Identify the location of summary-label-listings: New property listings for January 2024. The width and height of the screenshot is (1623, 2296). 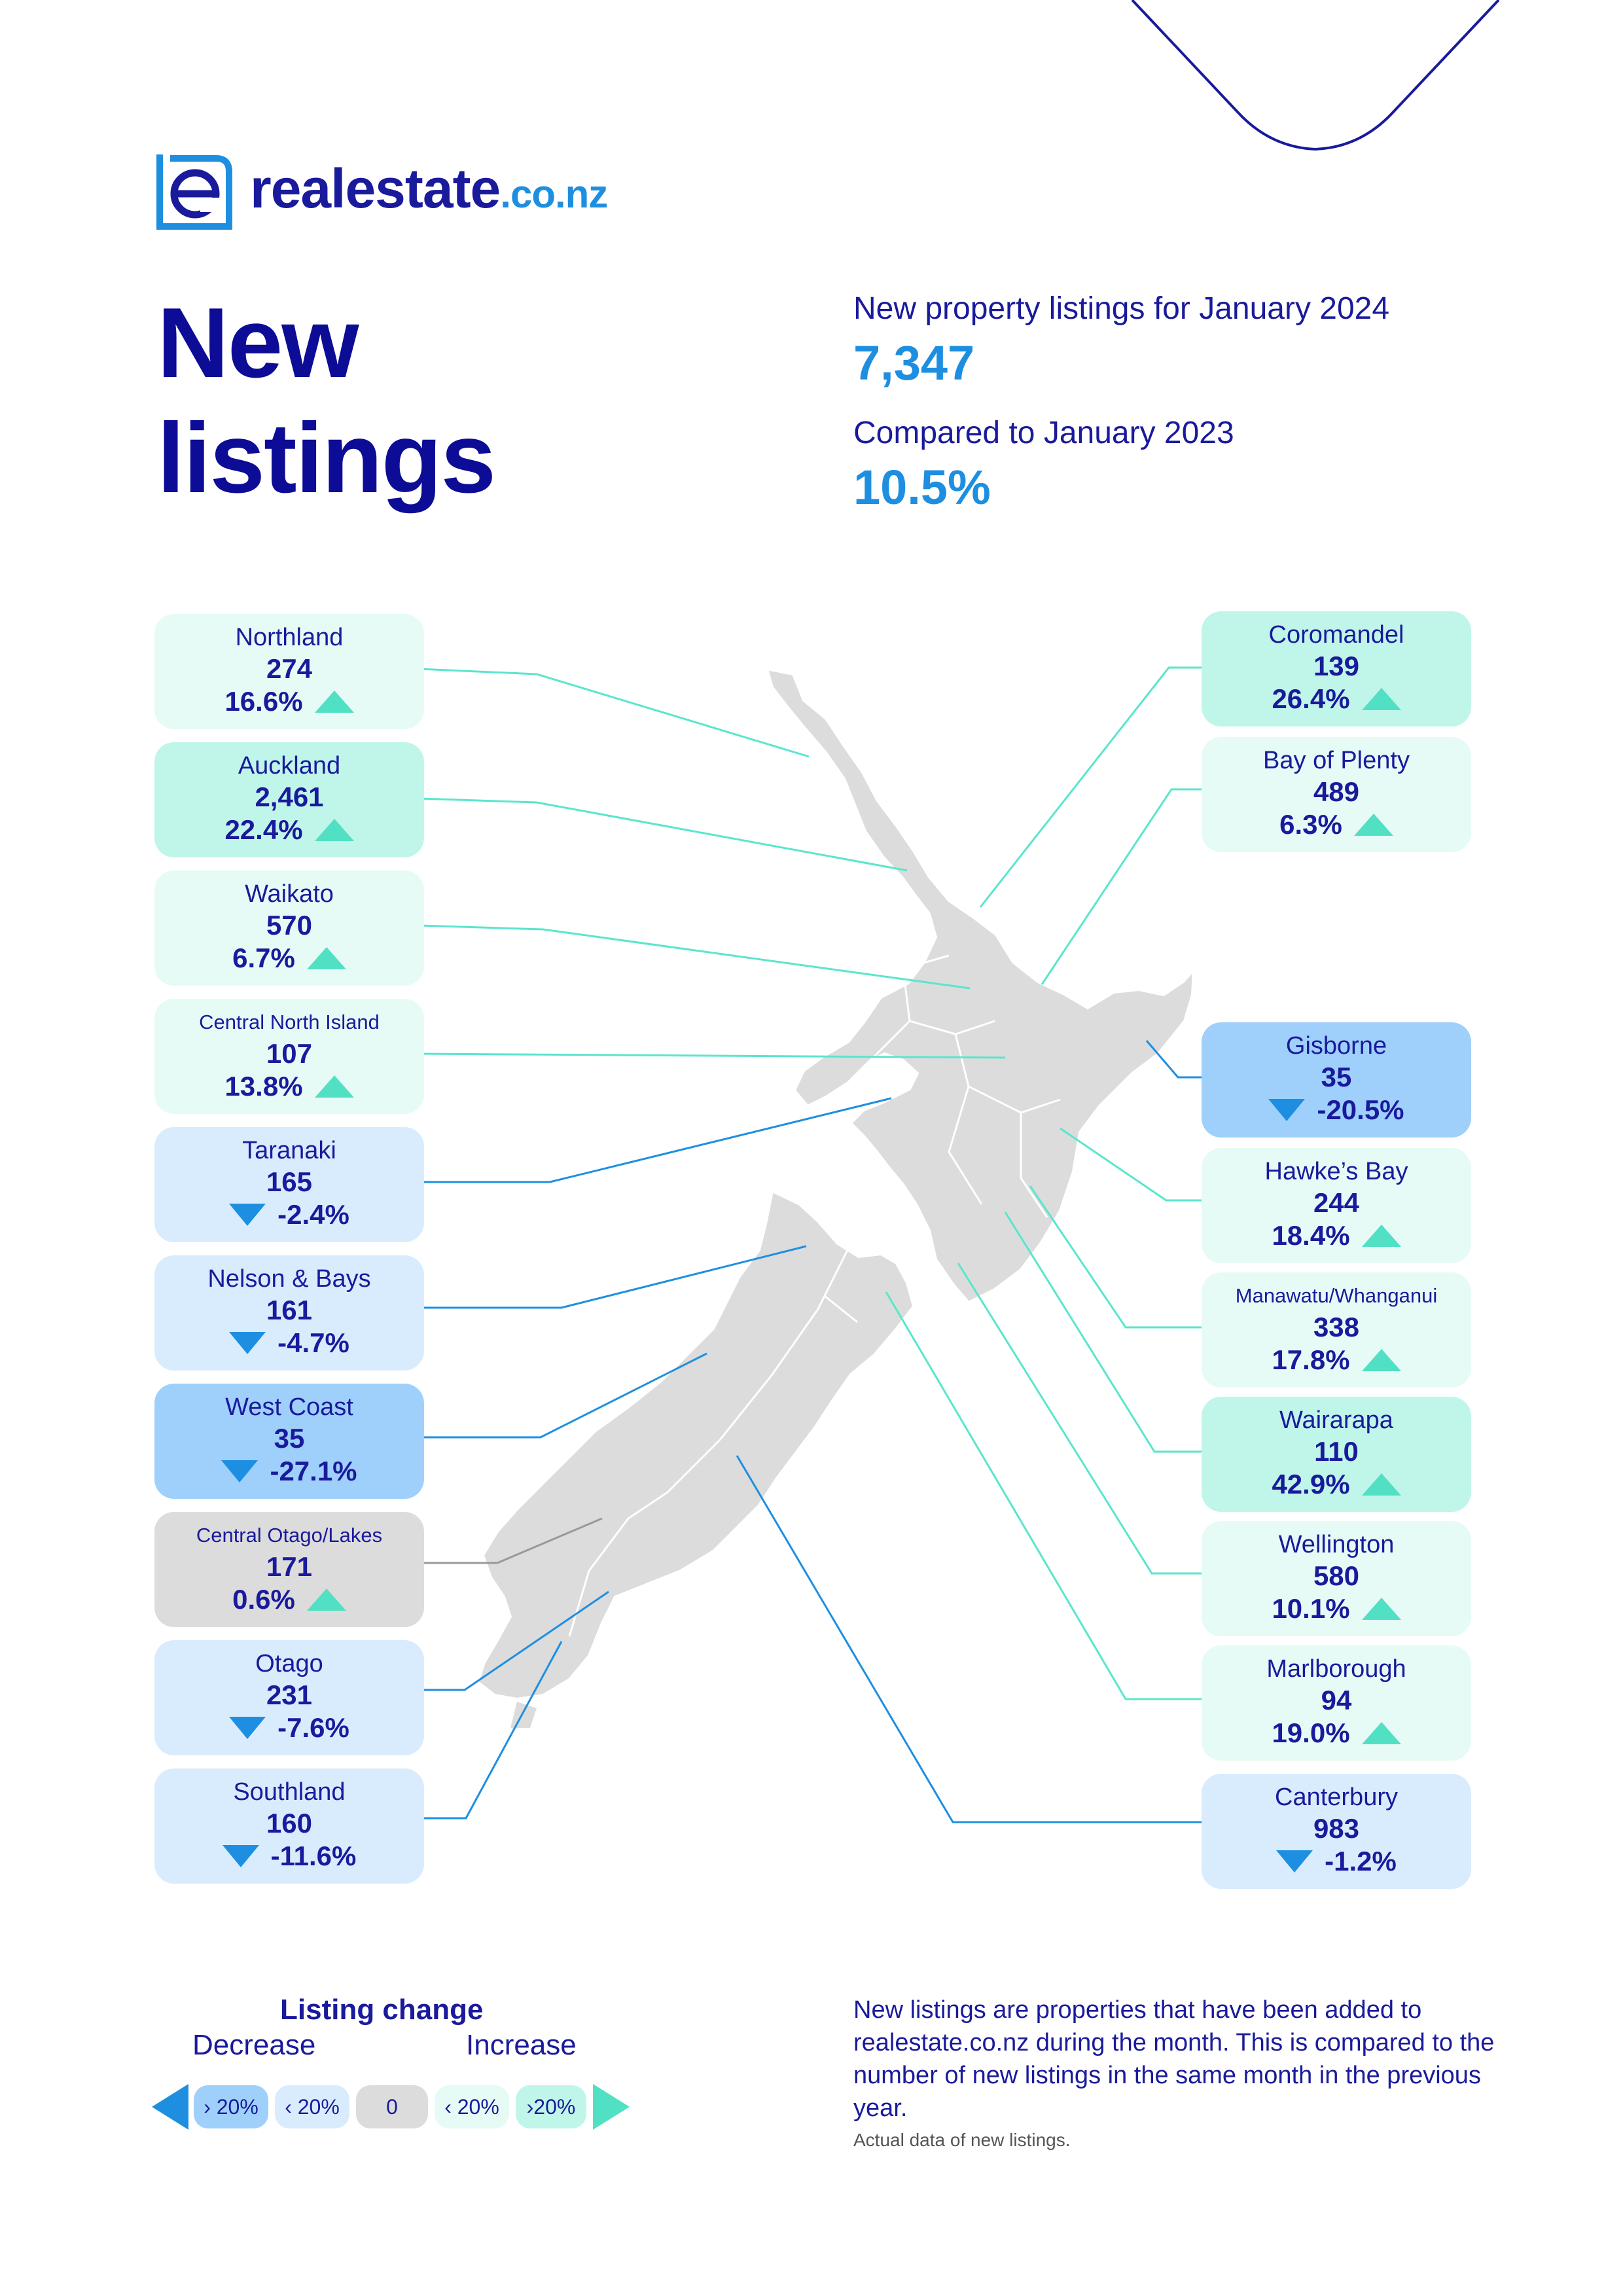
(1121, 308).